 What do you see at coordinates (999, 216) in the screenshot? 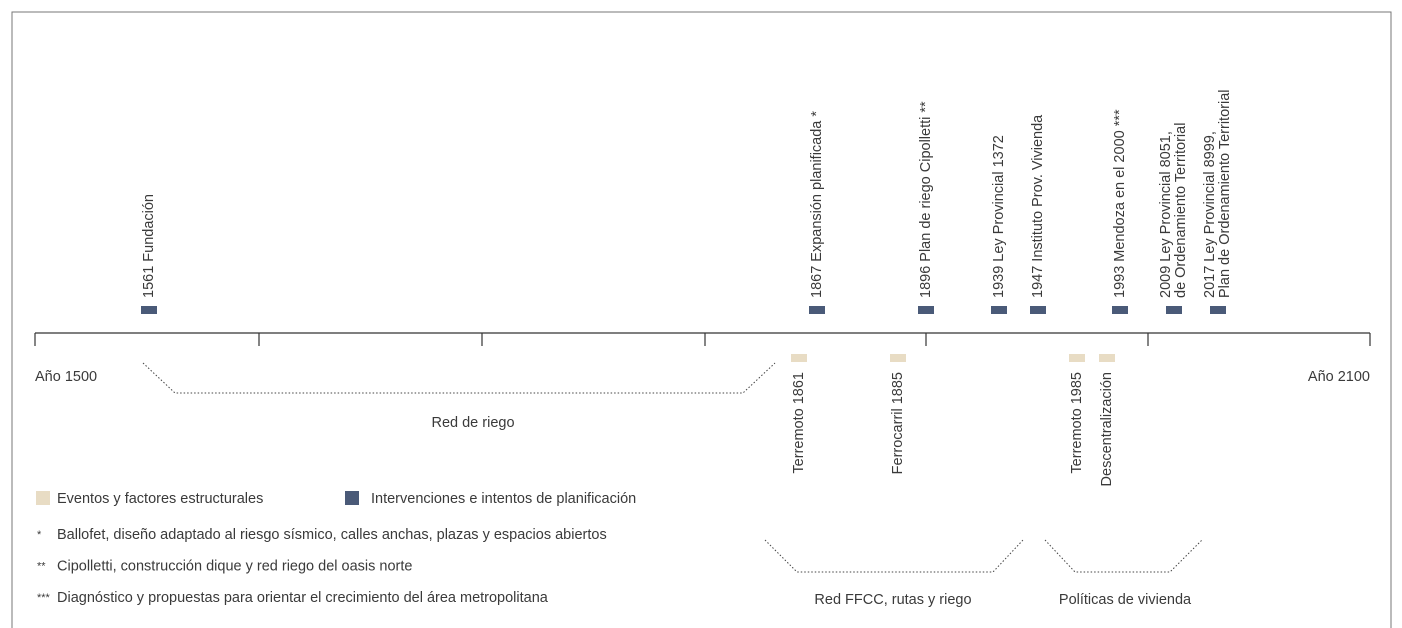
I see `intervention-label: 1939 Ley Provincial 1372` at bounding box center [999, 216].